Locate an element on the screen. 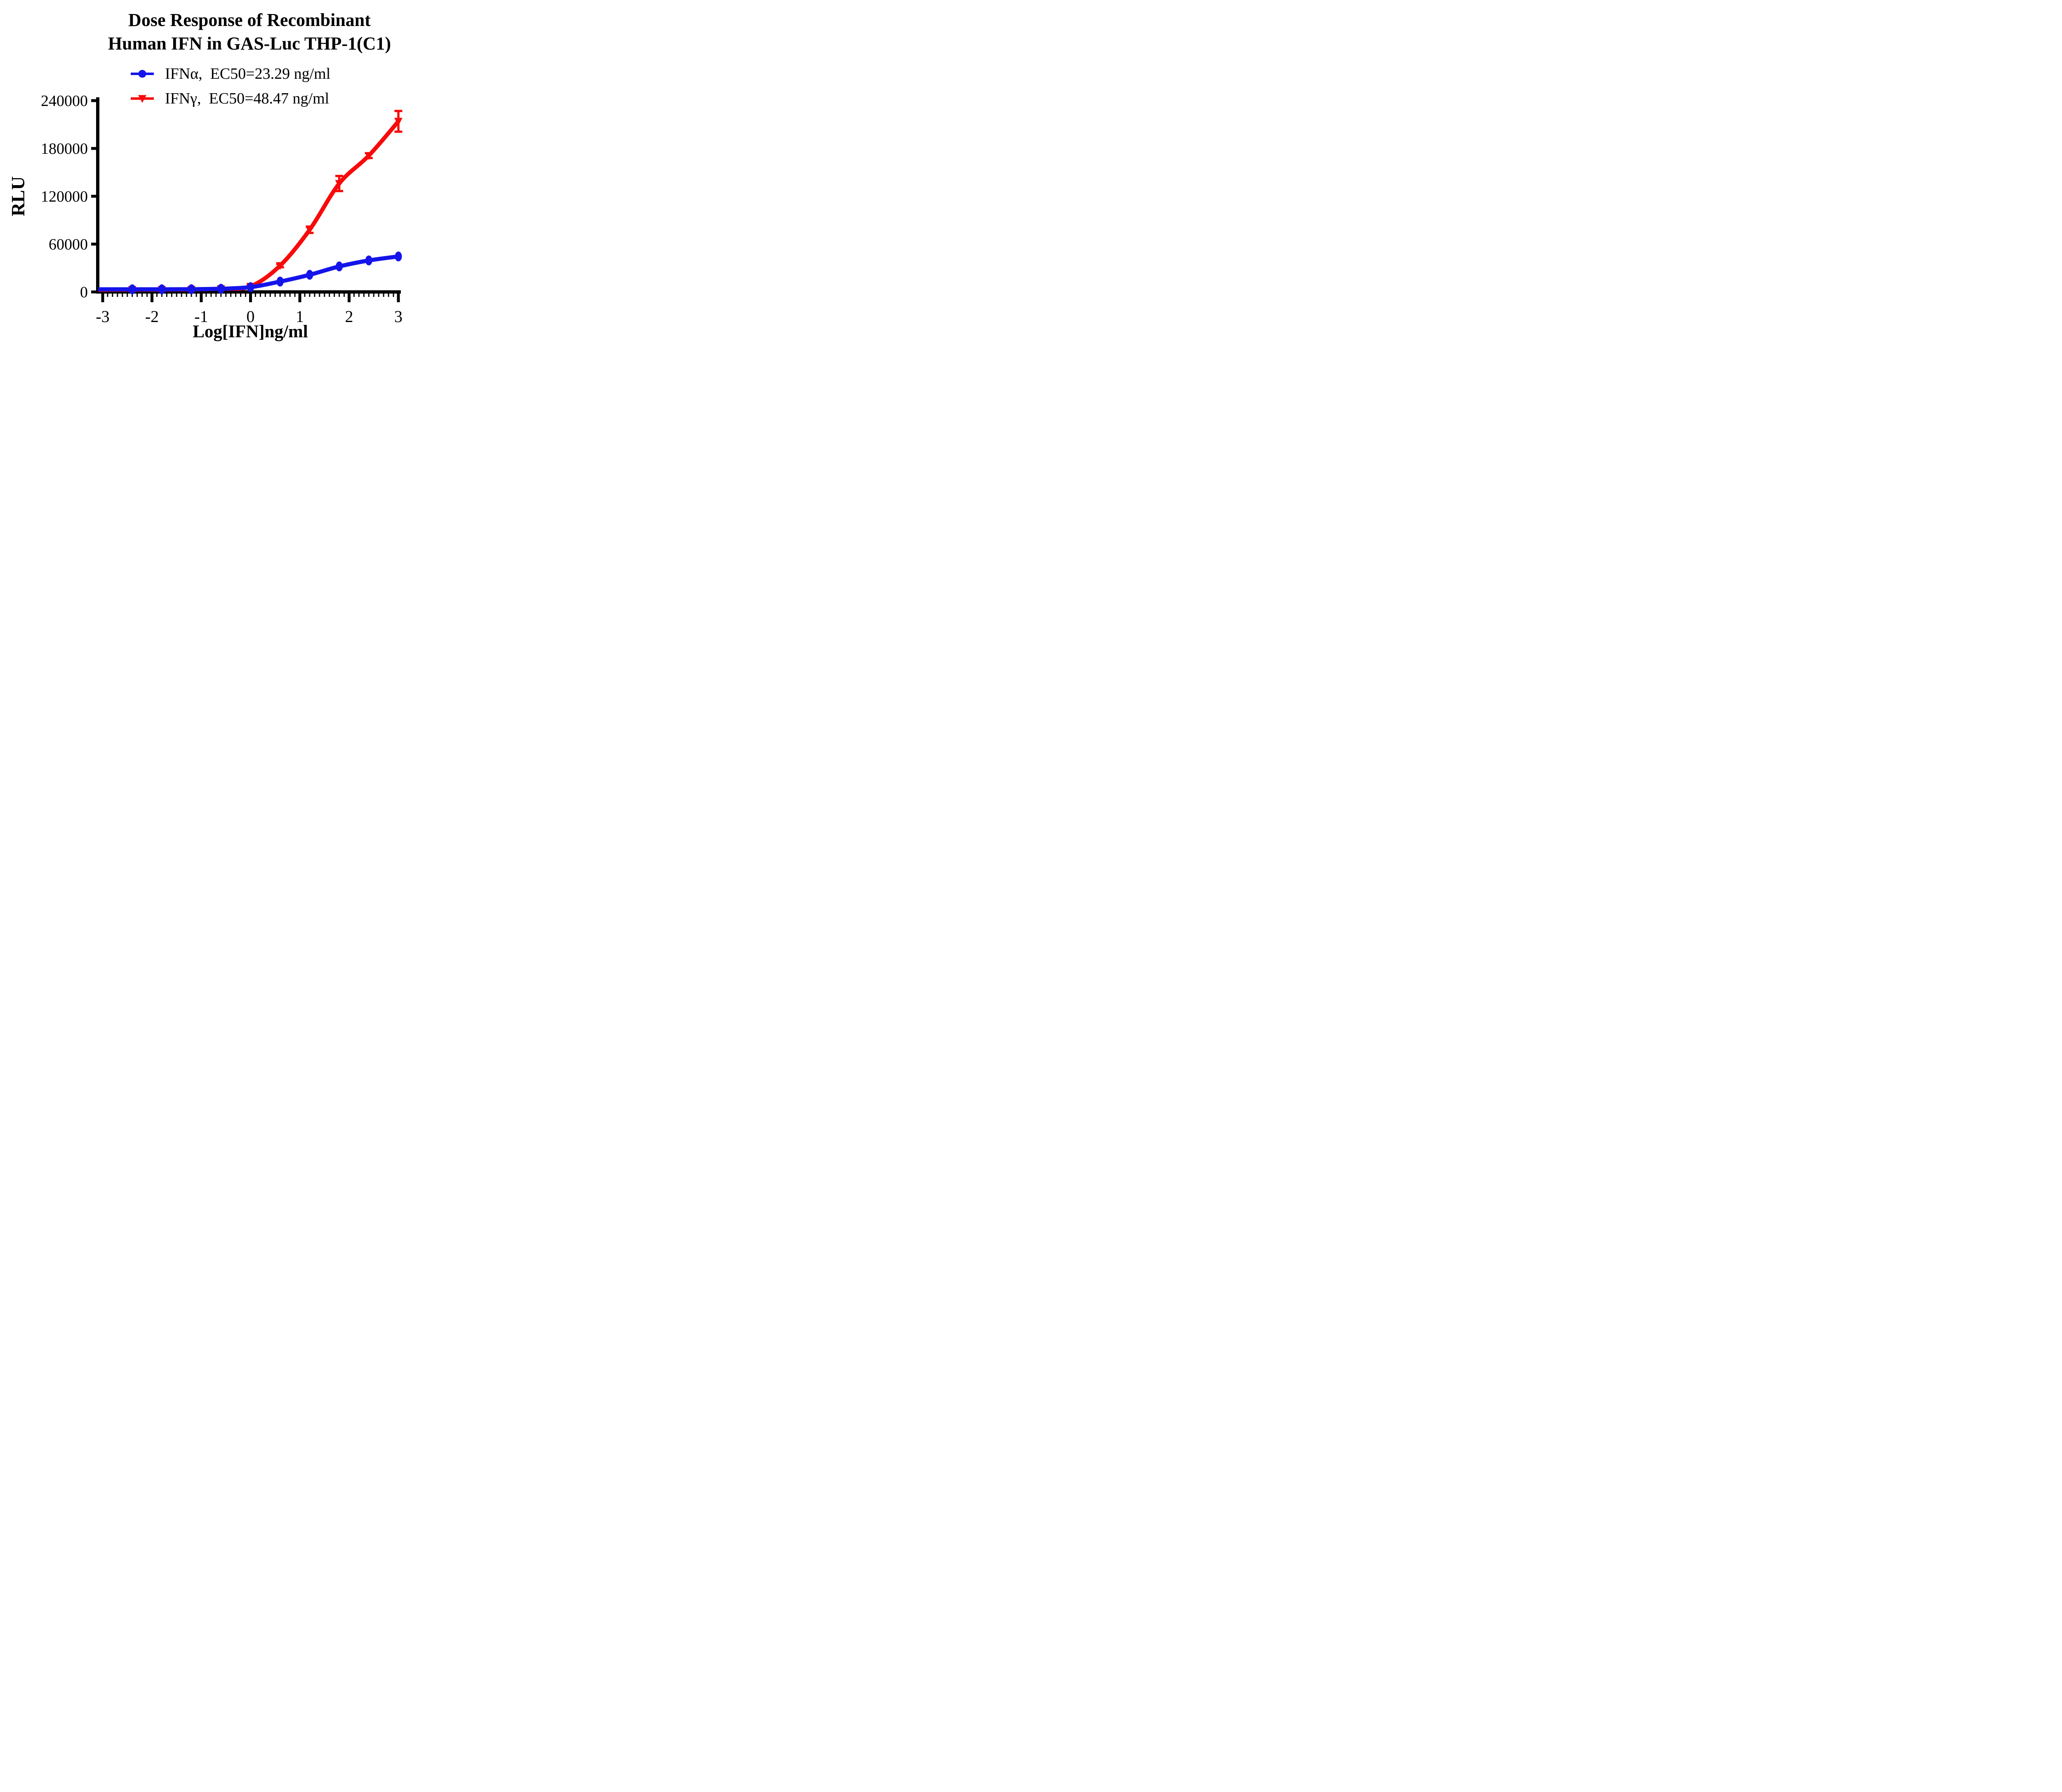 The image size is (2062, 1792). legend-label-ifn-gamma: IFNγ, EC50=48.47 ng/ml is located at coordinates (247, 98).